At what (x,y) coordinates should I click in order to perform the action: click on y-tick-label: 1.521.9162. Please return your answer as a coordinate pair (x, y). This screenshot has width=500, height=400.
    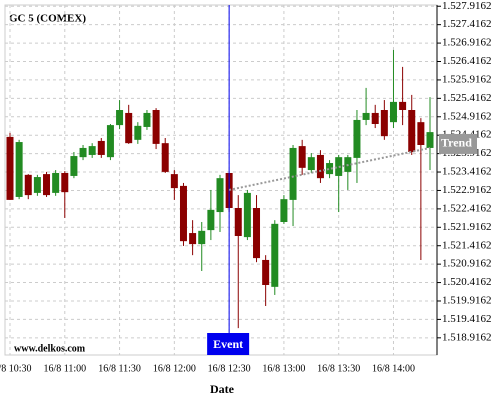
    Looking at the image, I should click on (467, 227).